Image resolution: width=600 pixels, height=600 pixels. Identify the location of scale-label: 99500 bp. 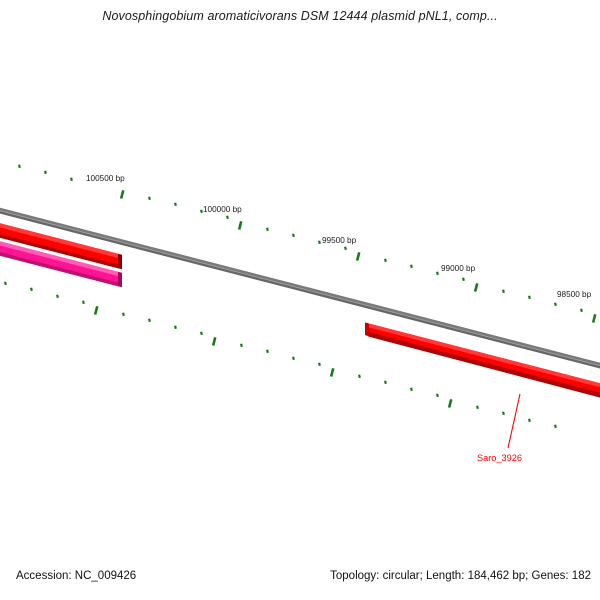
(339, 240).